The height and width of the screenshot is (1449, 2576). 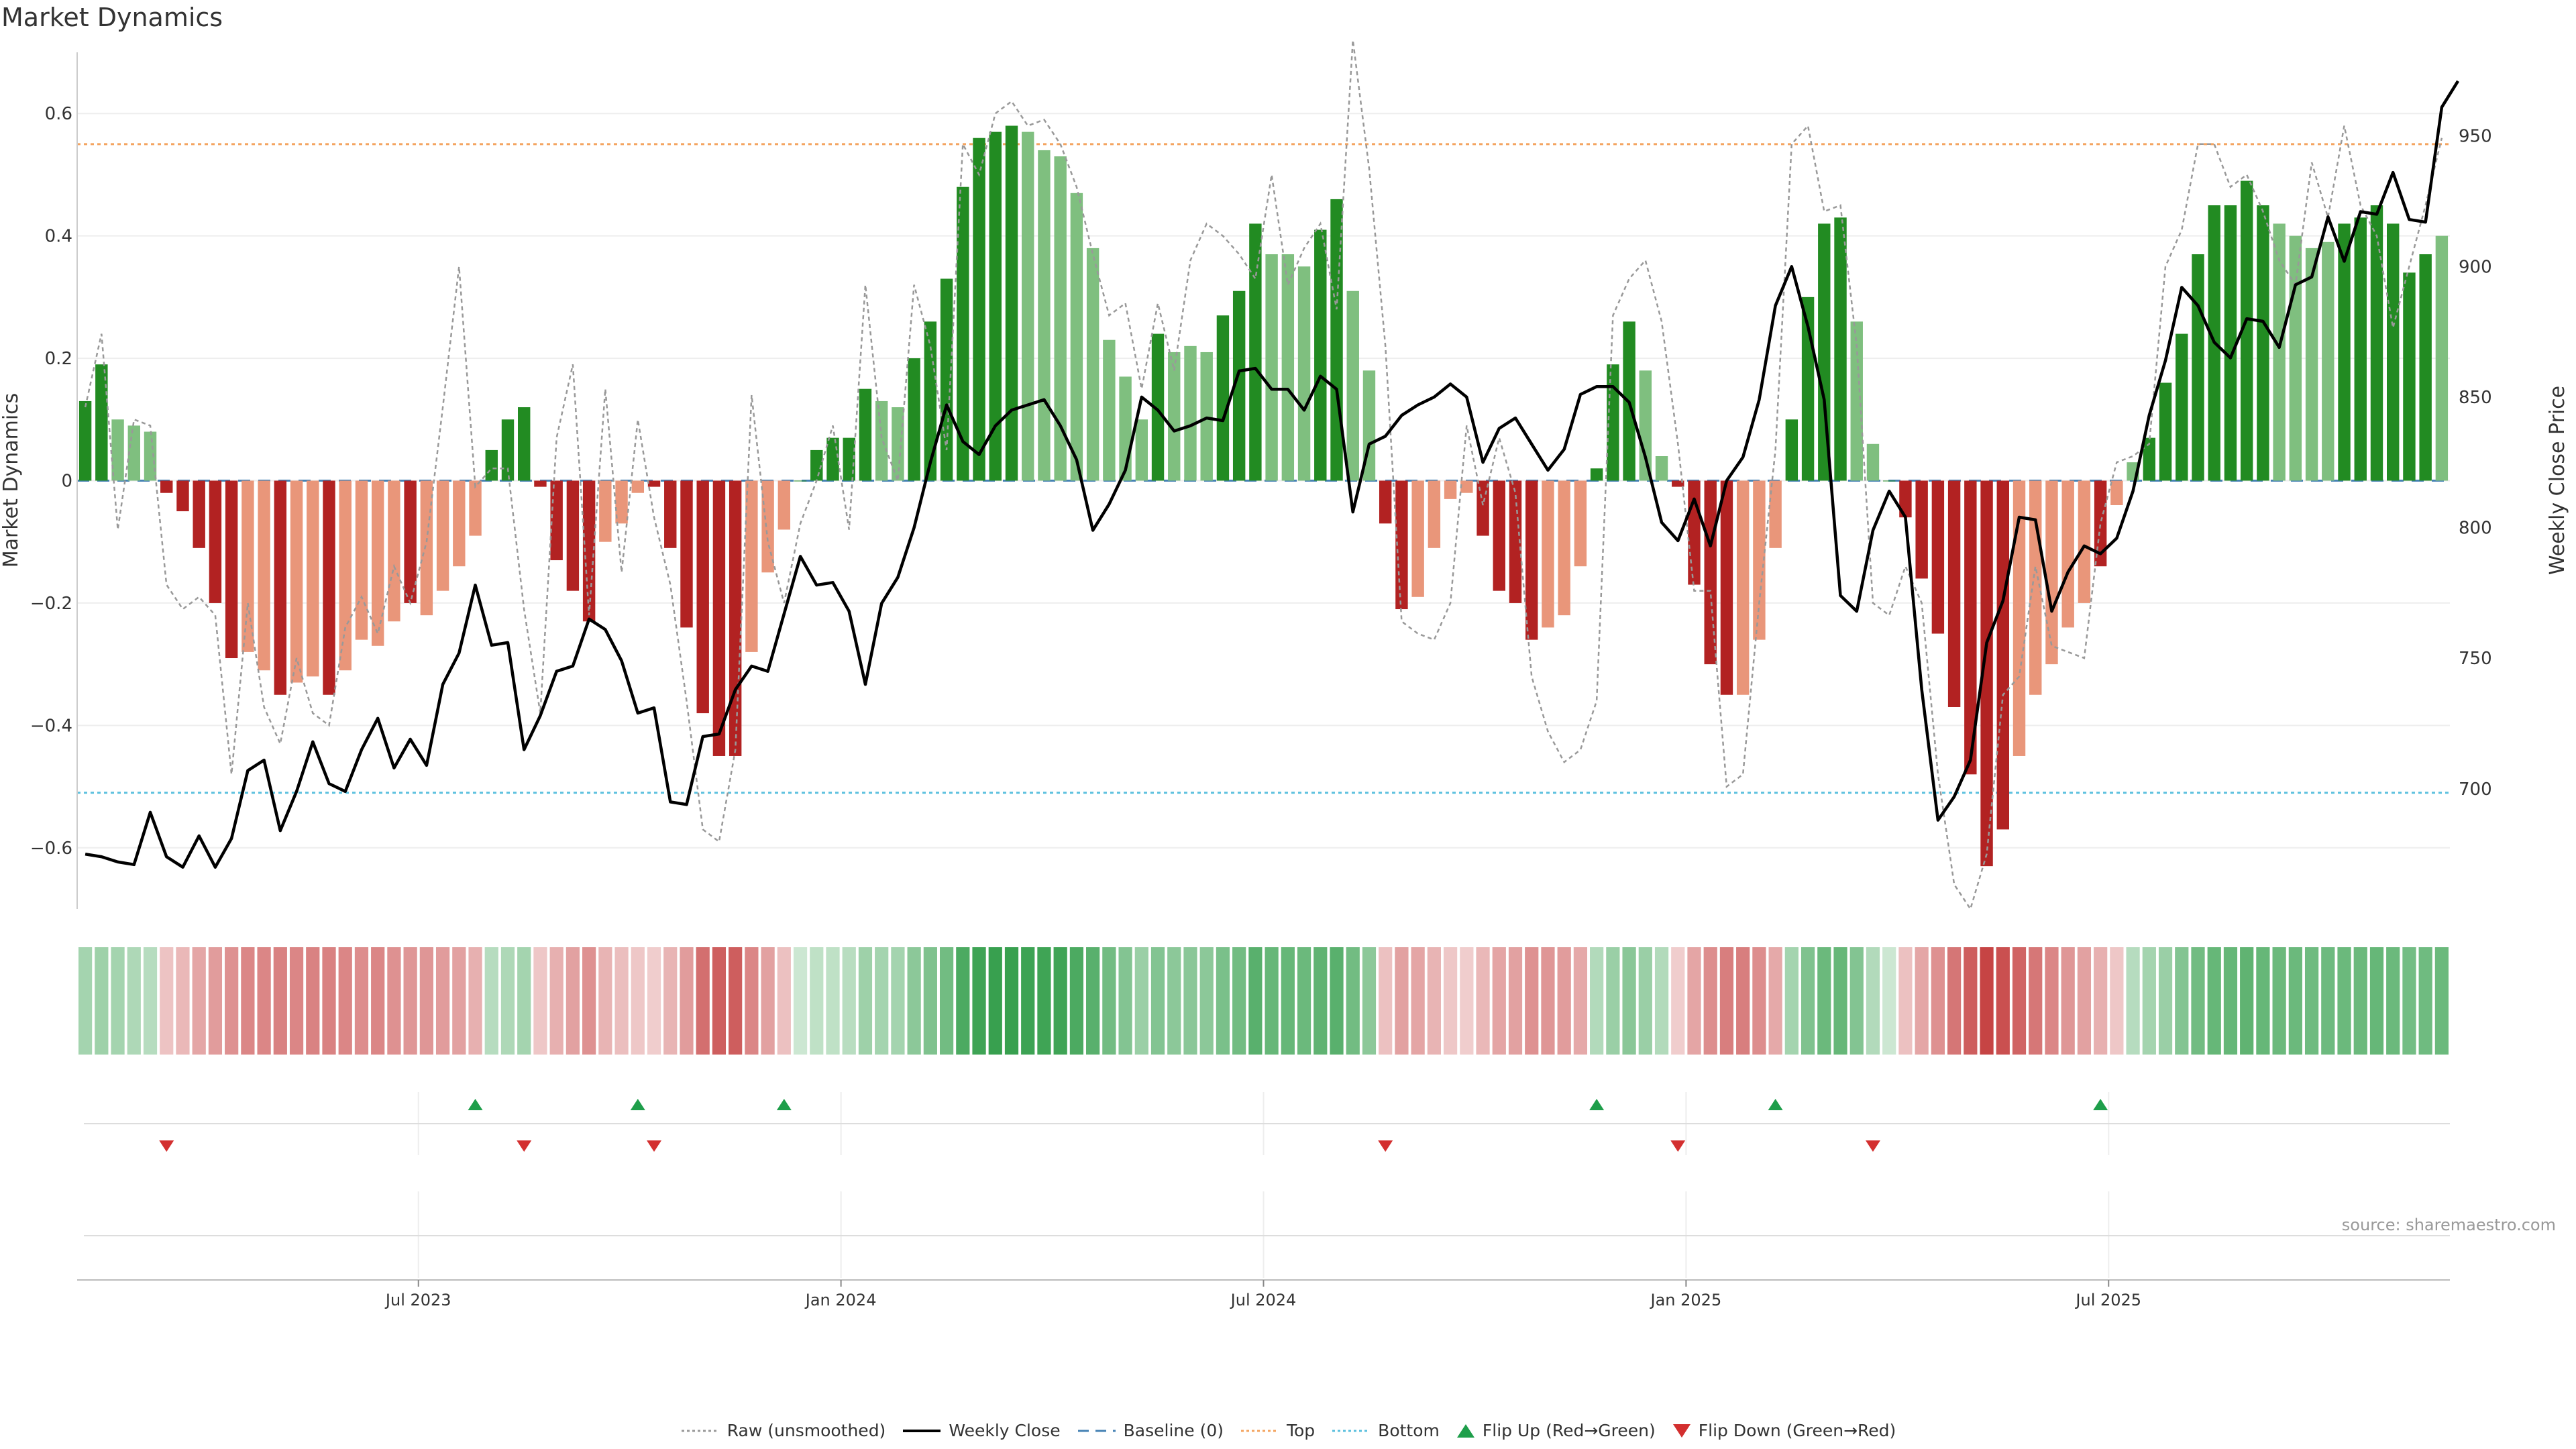 I want to click on legend-item-close: Weekly Close, so click(x=981, y=1430).